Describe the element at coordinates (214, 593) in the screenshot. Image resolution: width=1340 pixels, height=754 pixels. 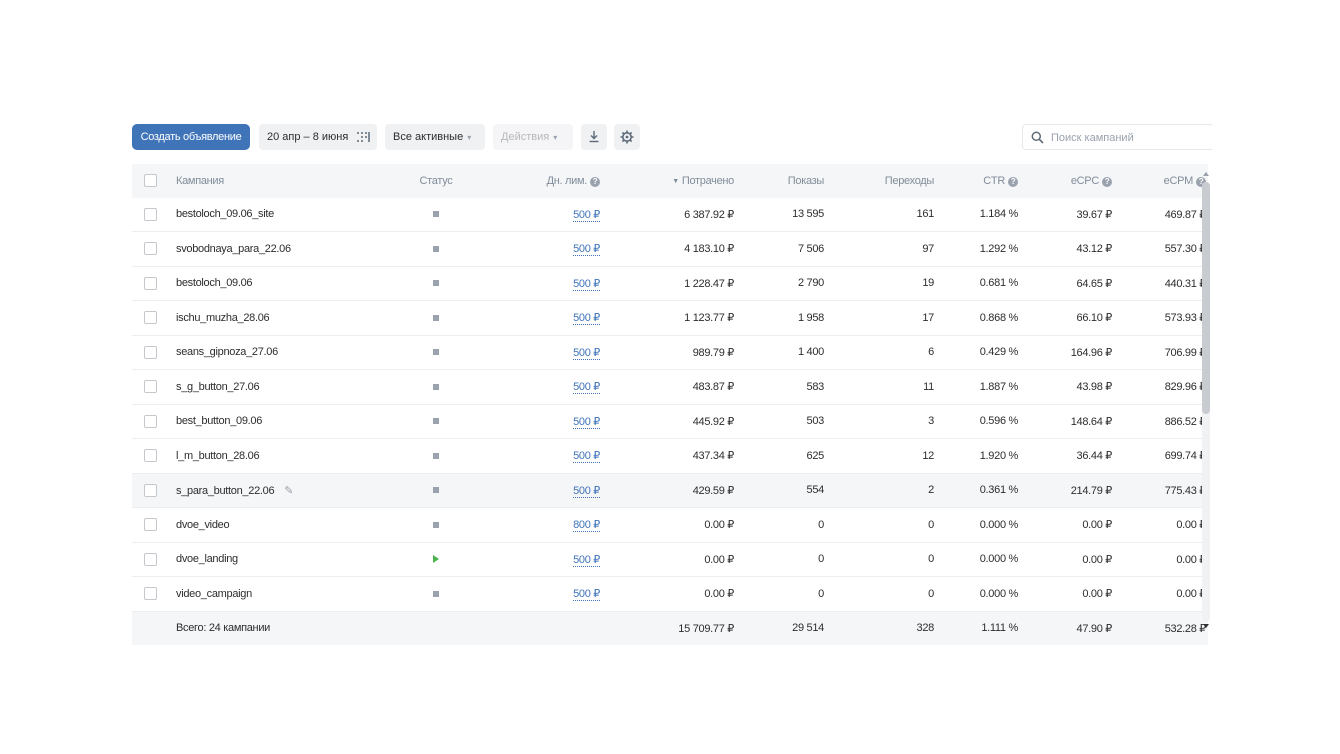
I see `campaign-name: video_campaign` at that location.